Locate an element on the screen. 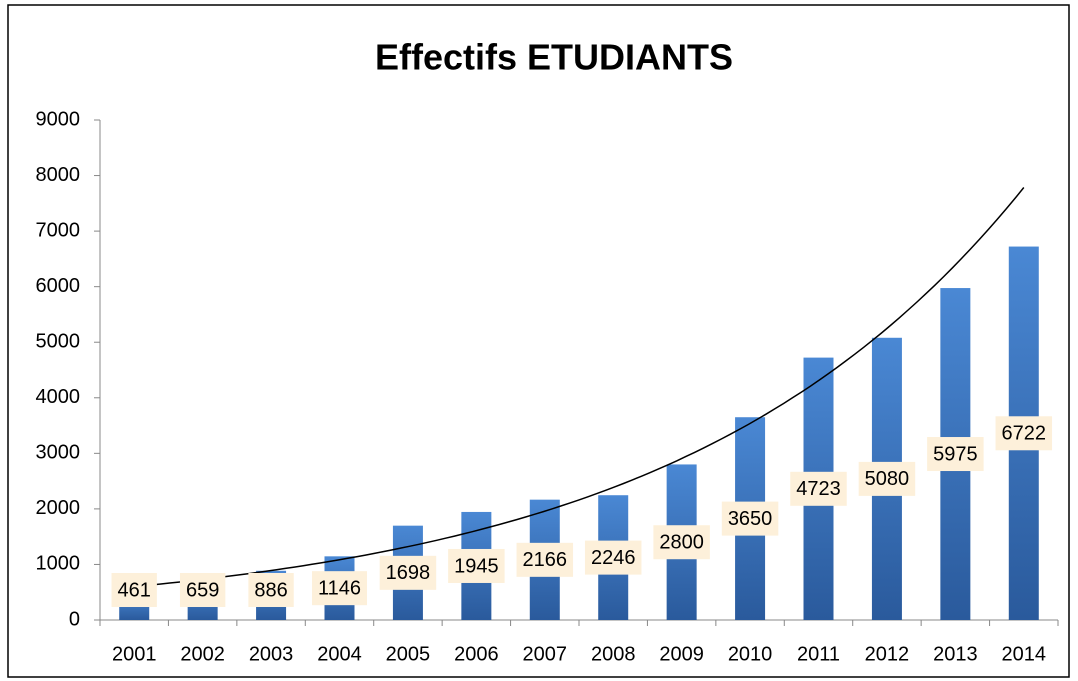 The height and width of the screenshot is (681, 1078). data-label: 461 is located at coordinates (134, 590).